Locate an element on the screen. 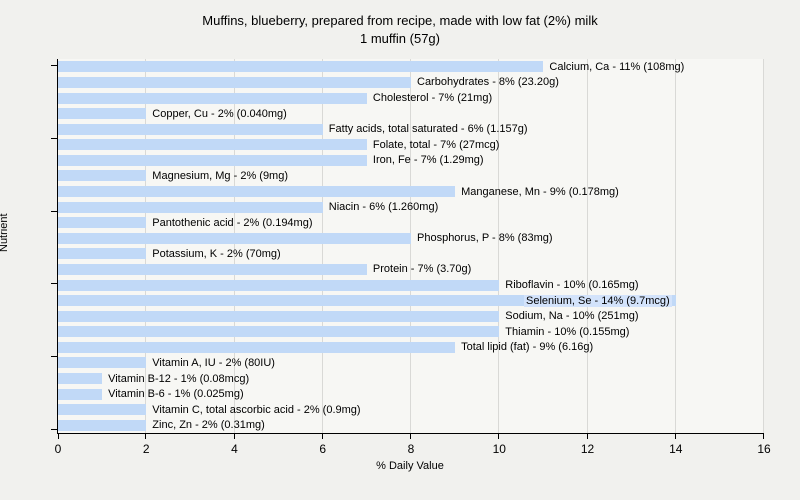  bar-label: Selenium, Se - 14% (9.7mcg) is located at coordinates (598, 300).